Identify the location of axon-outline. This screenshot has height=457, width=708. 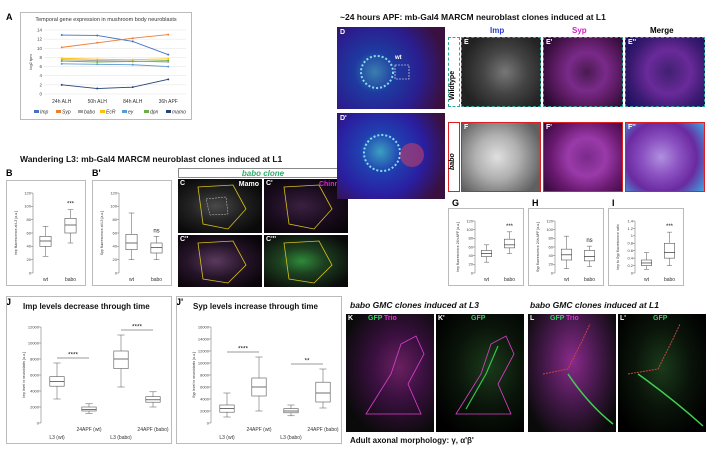
(578, 374).